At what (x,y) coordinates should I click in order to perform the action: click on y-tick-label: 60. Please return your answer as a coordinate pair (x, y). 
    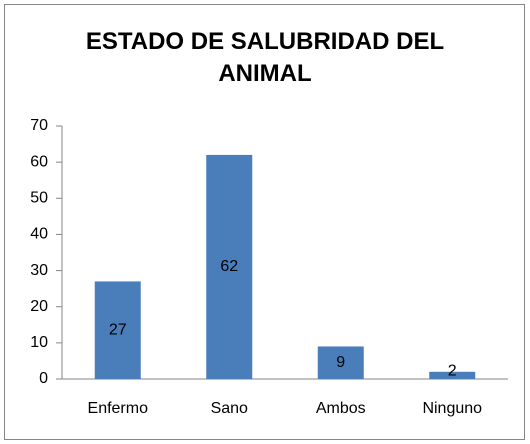
    Looking at the image, I should click on (39, 161).